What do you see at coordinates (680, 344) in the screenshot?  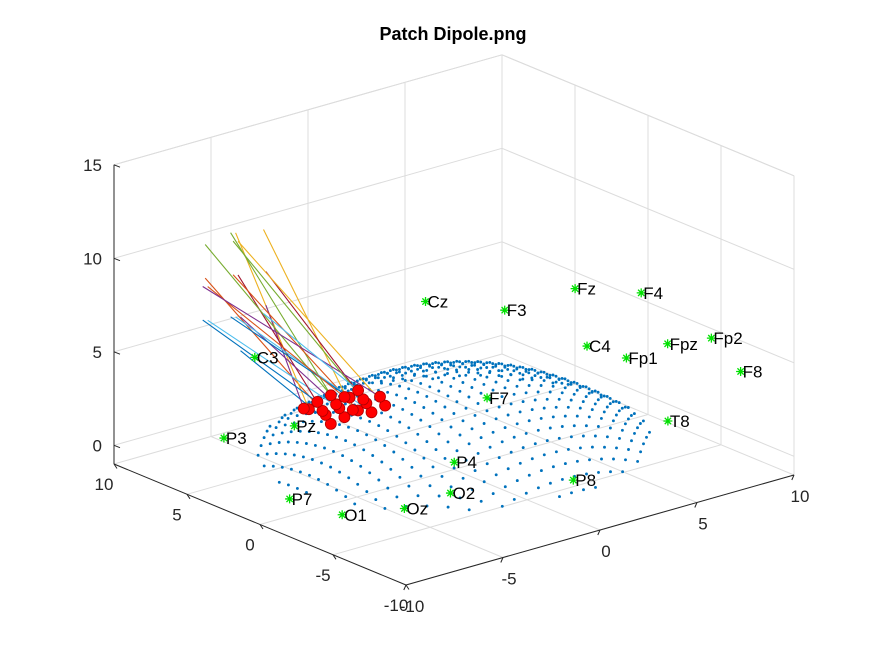 I see `electrode-fpz: Fpz` at bounding box center [680, 344].